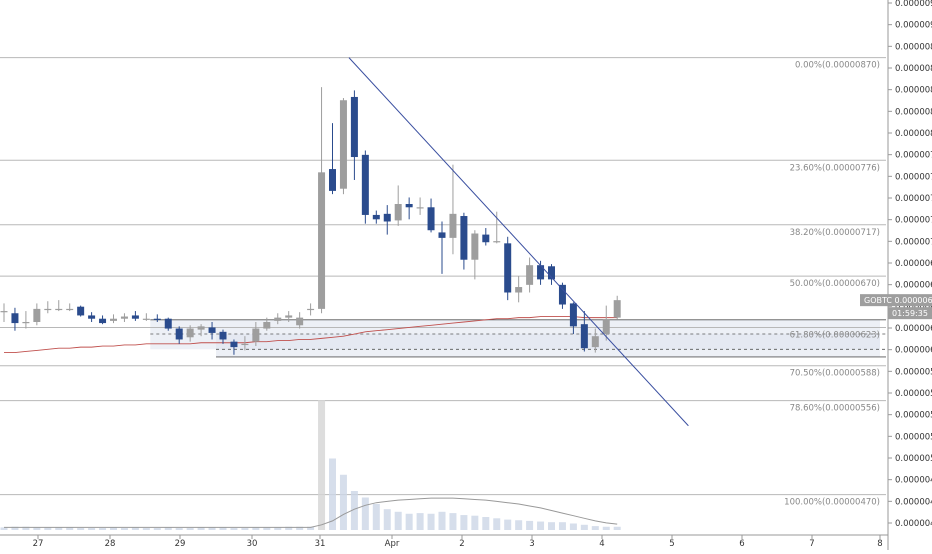 The image size is (932, 554). Describe the element at coordinates (461, 544) in the screenshot. I see `time-tick-label: 2` at that location.